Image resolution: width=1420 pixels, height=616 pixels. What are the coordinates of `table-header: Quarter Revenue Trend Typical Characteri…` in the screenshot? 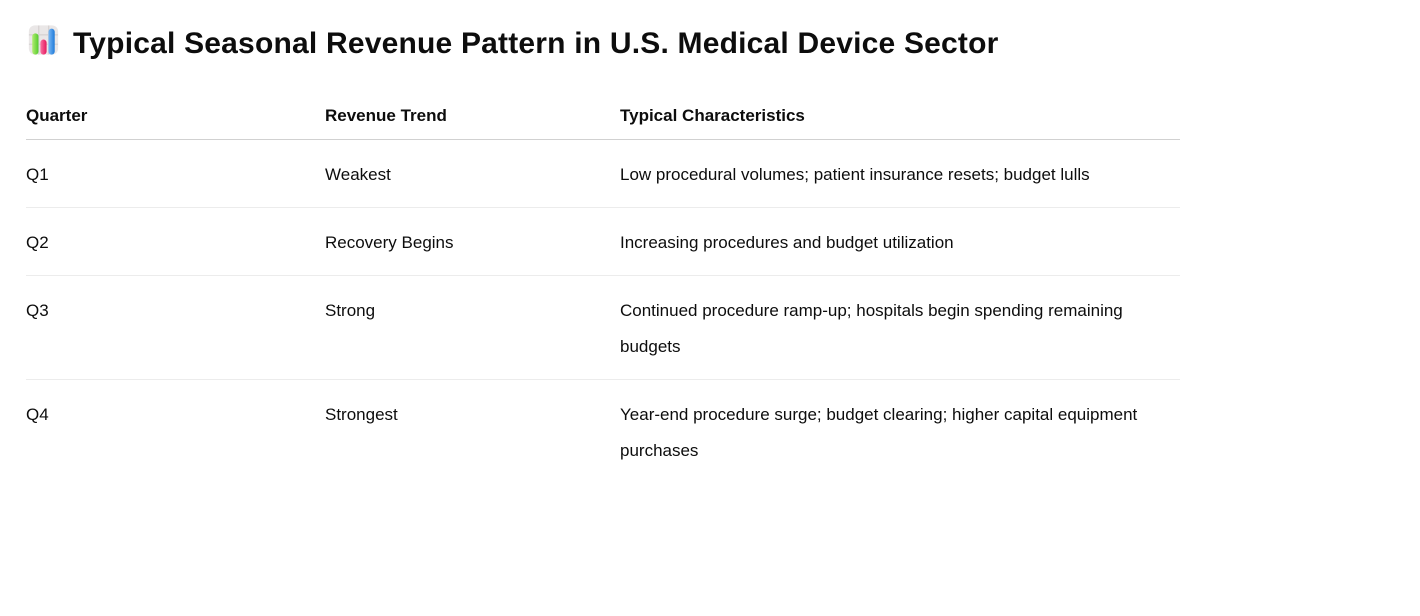 It's located at (603, 122).